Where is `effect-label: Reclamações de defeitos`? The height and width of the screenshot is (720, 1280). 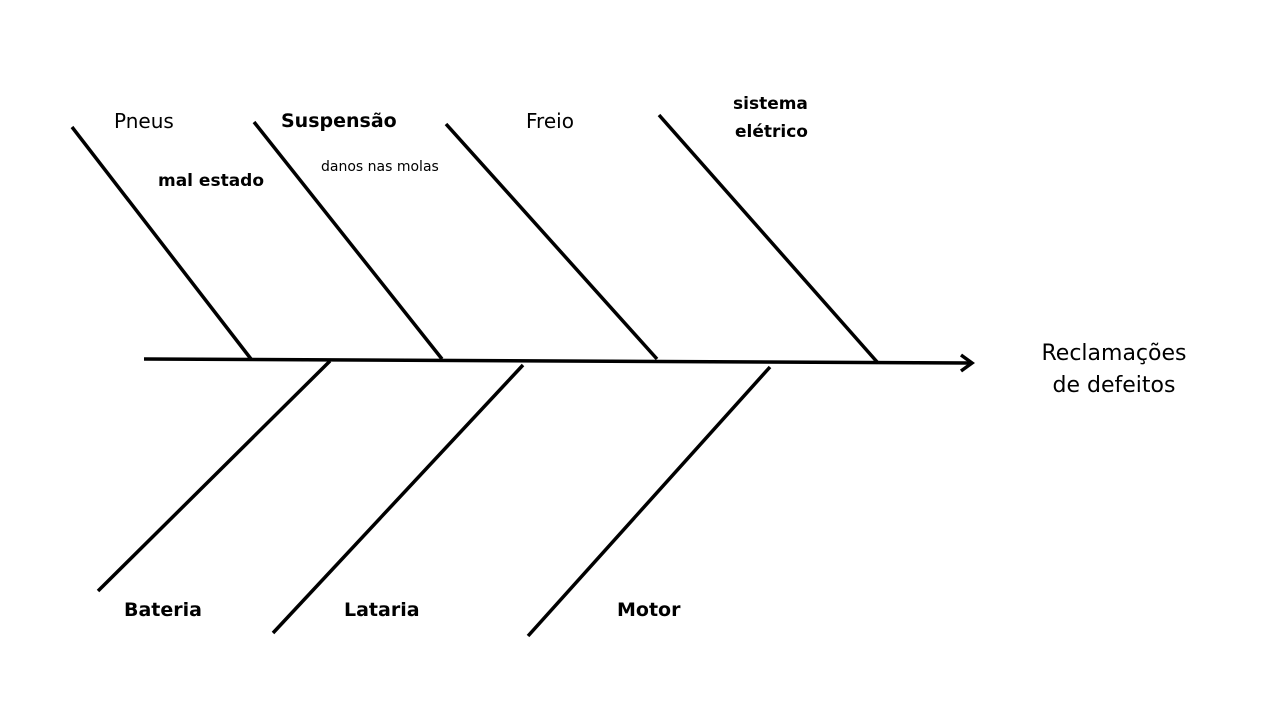 effect-label: Reclamações de defeitos is located at coordinates (1114, 370).